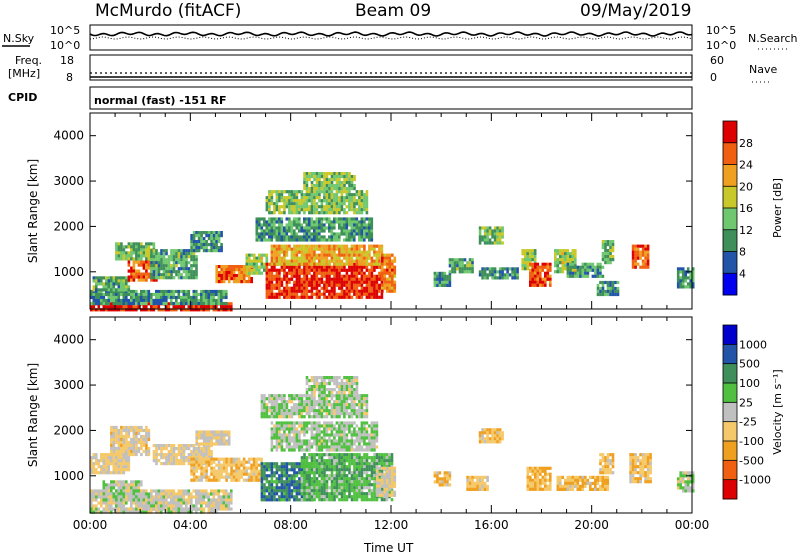 The height and width of the screenshot is (554, 800). What do you see at coordinates (206, 242) in the screenshot?
I see `power-echo-region` at bounding box center [206, 242].